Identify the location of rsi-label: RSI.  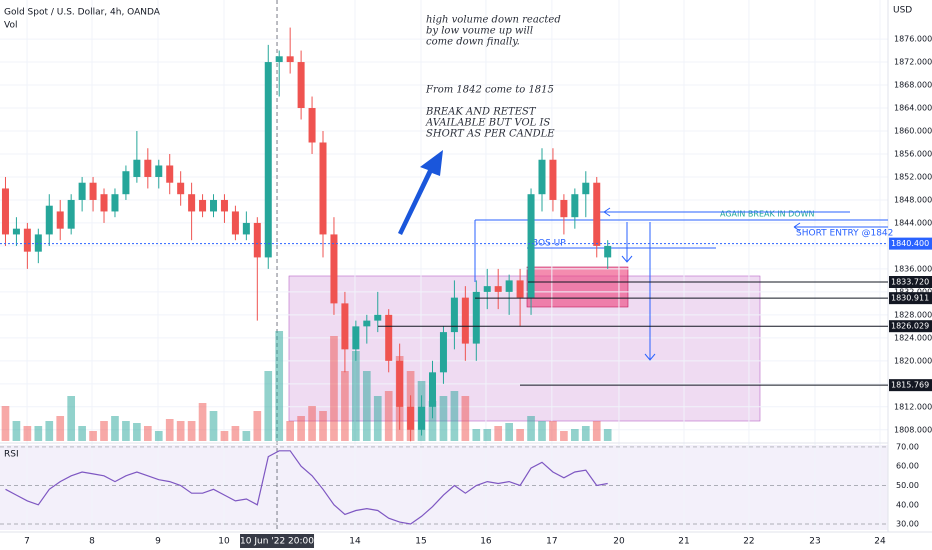
(11, 455).